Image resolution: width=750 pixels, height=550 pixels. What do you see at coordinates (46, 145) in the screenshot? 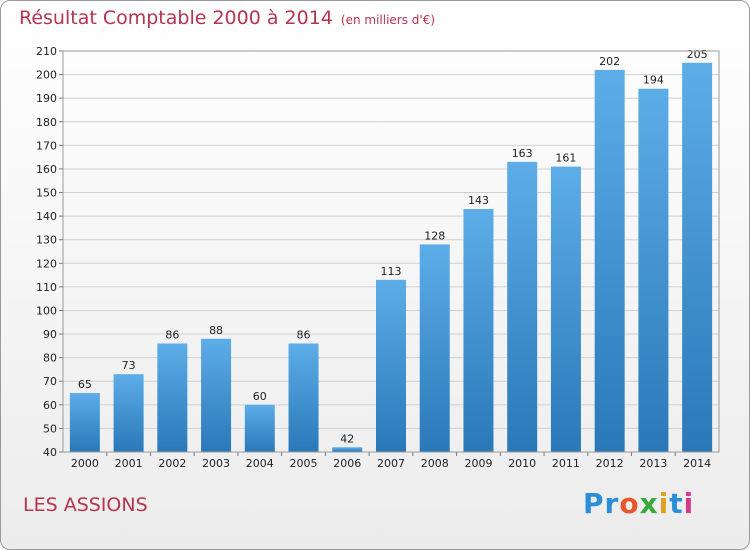
I see `y-tick-label: 170` at bounding box center [46, 145].